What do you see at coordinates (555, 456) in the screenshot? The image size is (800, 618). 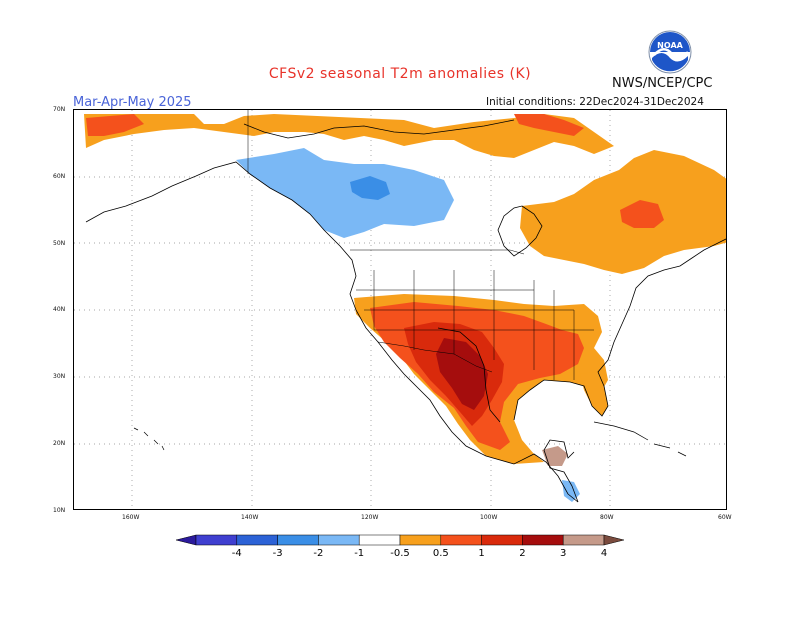 I see `anomaly-region-yucatan` at bounding box center [555, 456].